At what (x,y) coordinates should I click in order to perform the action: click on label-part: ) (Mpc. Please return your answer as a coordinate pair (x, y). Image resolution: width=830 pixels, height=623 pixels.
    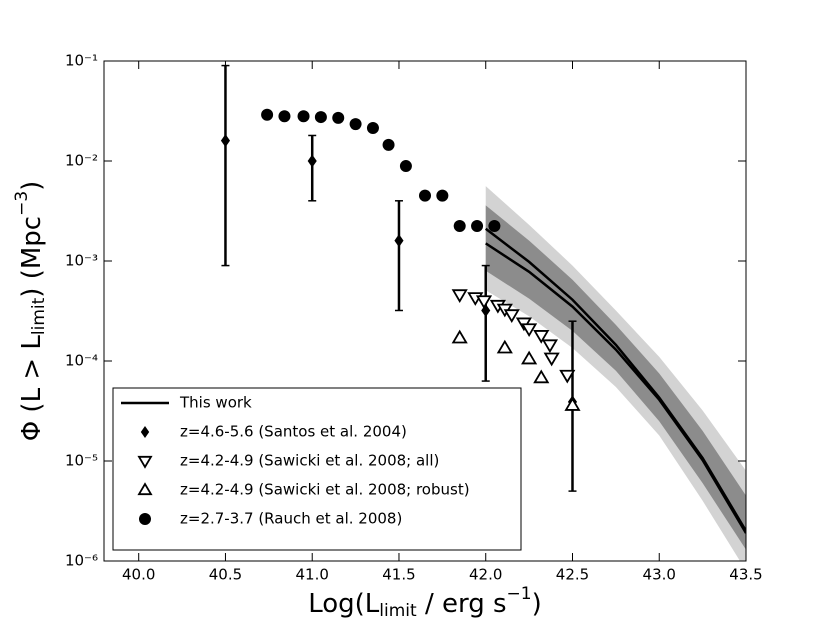
    Looking at the image, I should click on (32, 257).